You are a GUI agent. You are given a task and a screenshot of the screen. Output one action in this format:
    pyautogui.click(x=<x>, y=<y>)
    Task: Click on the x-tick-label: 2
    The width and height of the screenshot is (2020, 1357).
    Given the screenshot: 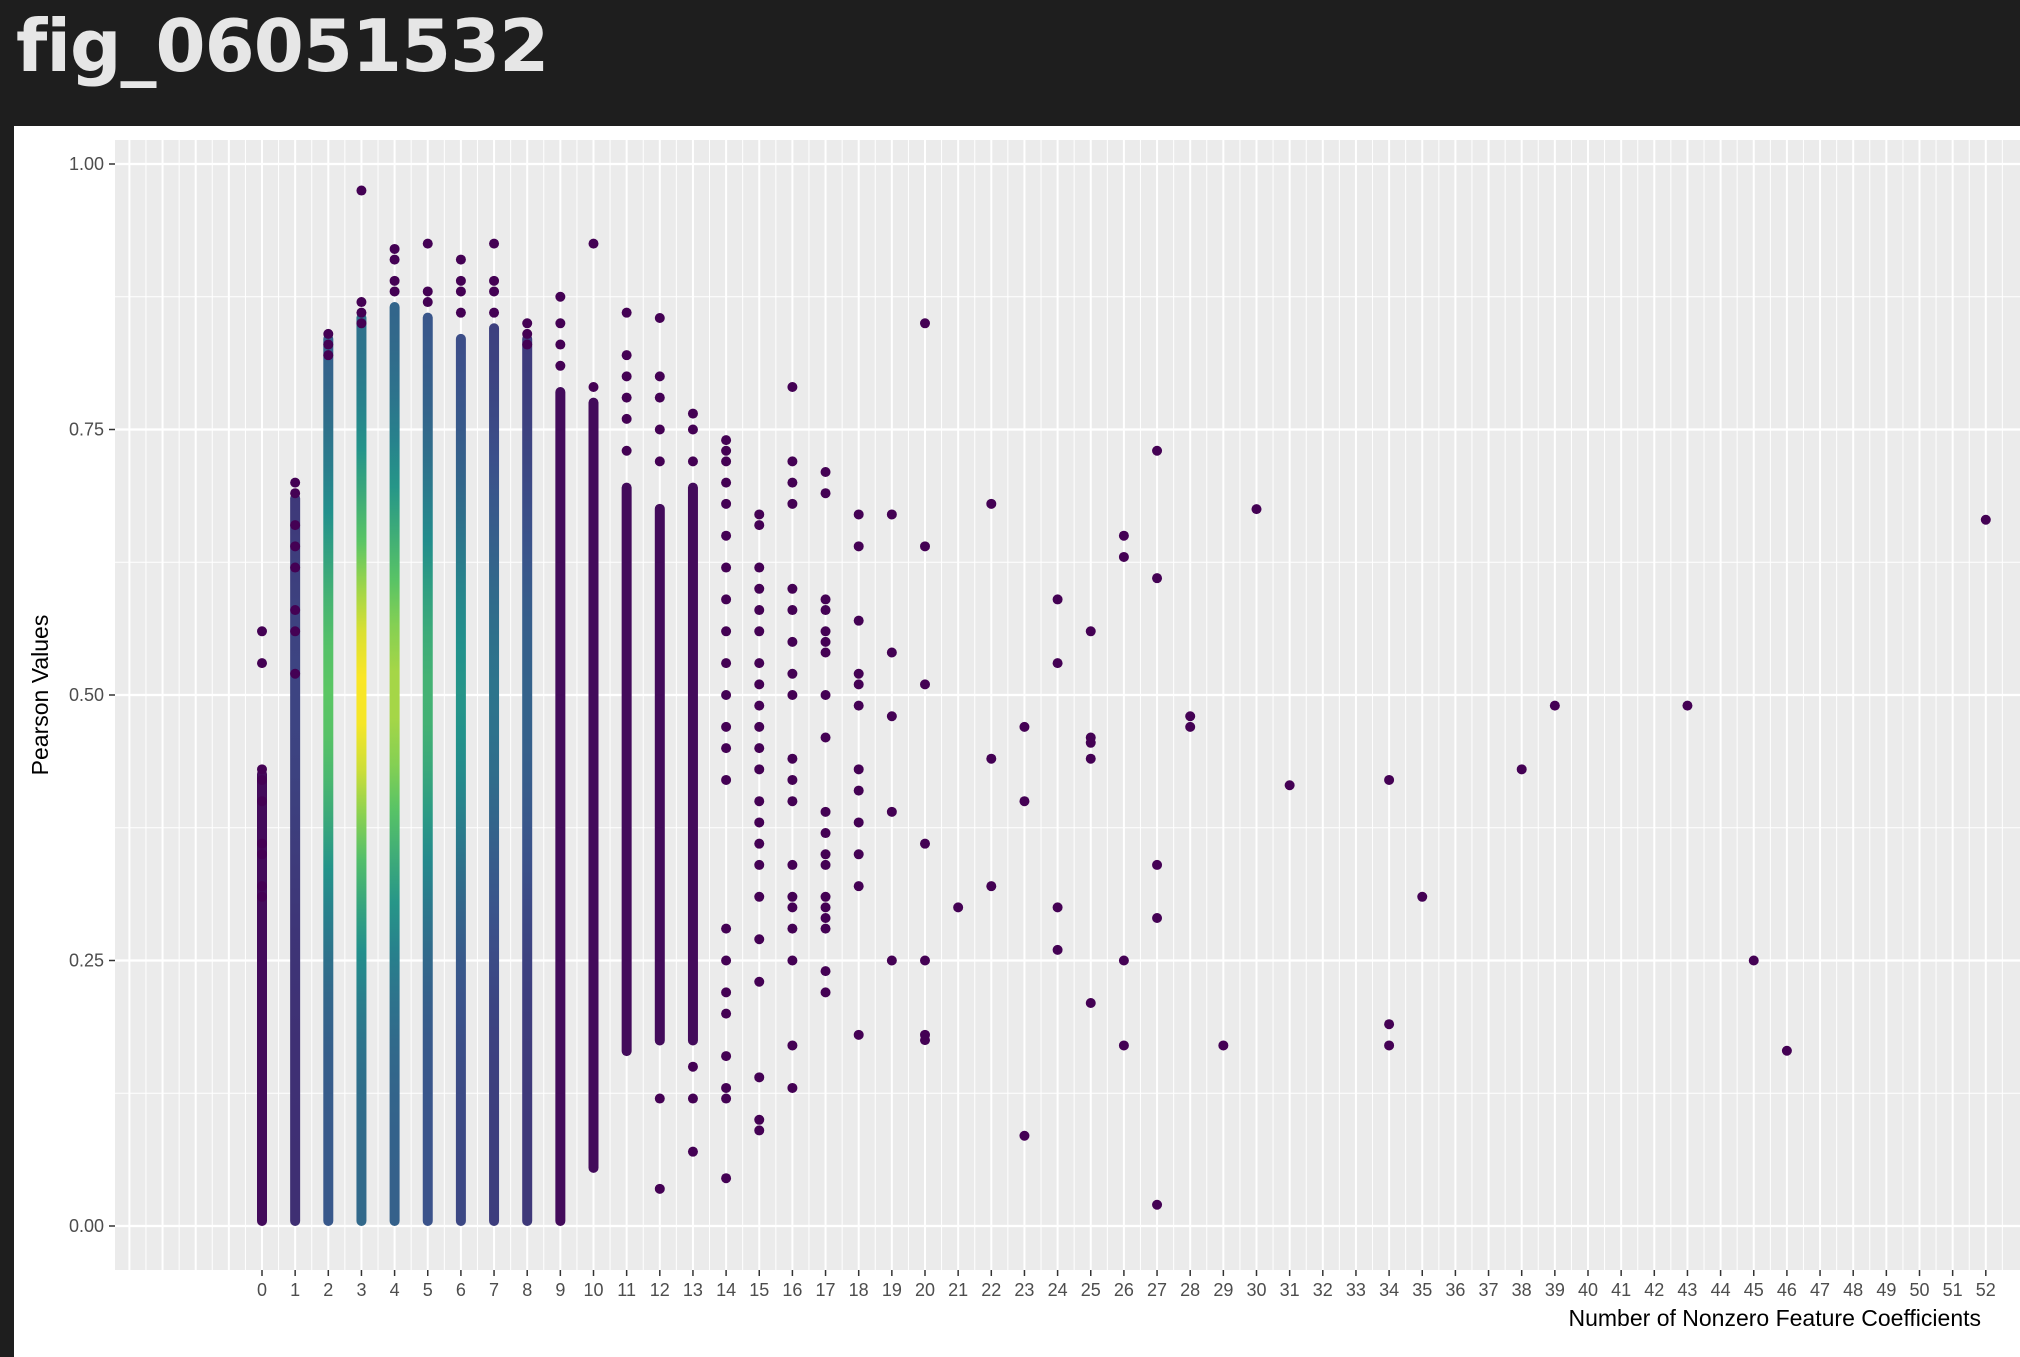 What is the action you would take?
    pyautogui.click(x=328, y=1290)
    